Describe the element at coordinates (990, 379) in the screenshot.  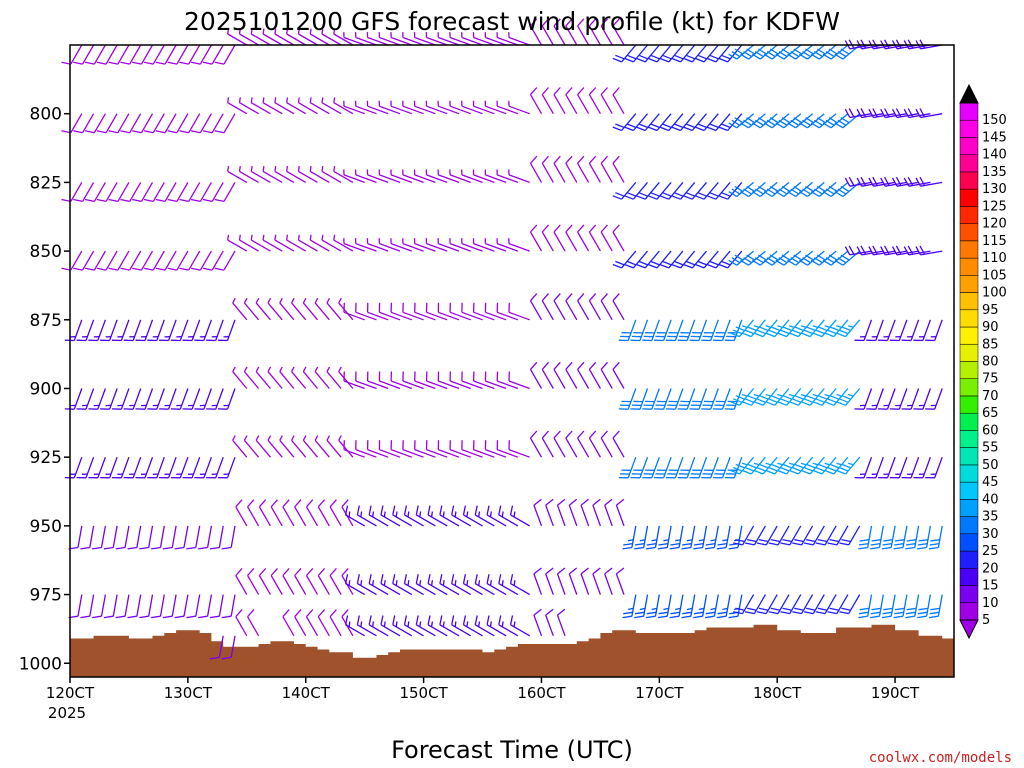
I see `colorbar-label: 75` at that location.